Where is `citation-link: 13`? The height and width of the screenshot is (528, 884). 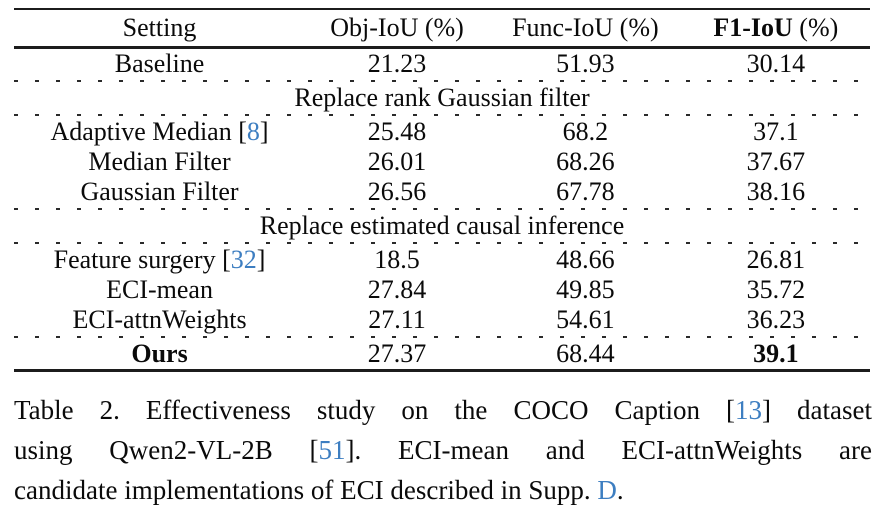
citation-link: 13 is located at coordinates (749, 410).